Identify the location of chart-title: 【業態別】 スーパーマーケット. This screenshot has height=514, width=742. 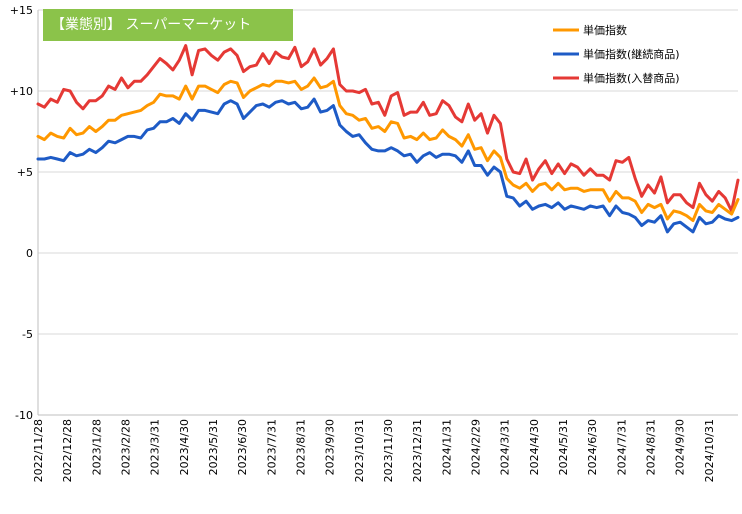
(168, 25).